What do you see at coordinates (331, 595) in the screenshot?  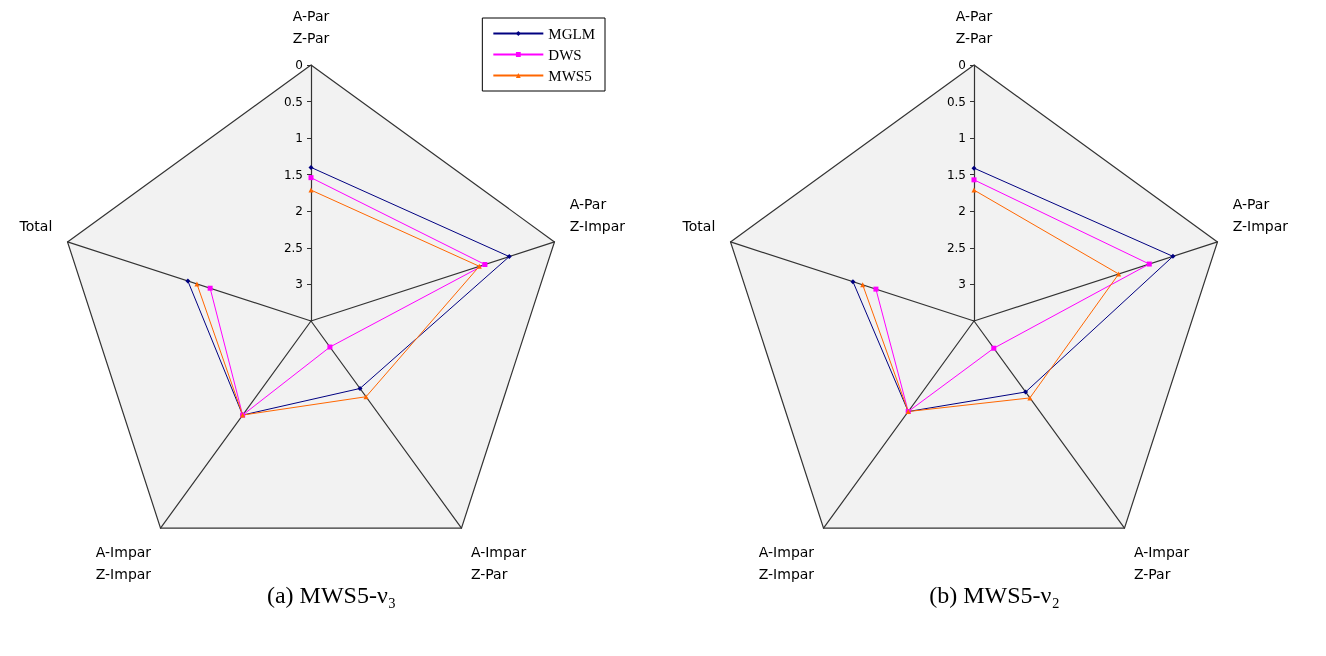 I see `text: (a) MWS5-ν₃` at bounding box center [331, 595].